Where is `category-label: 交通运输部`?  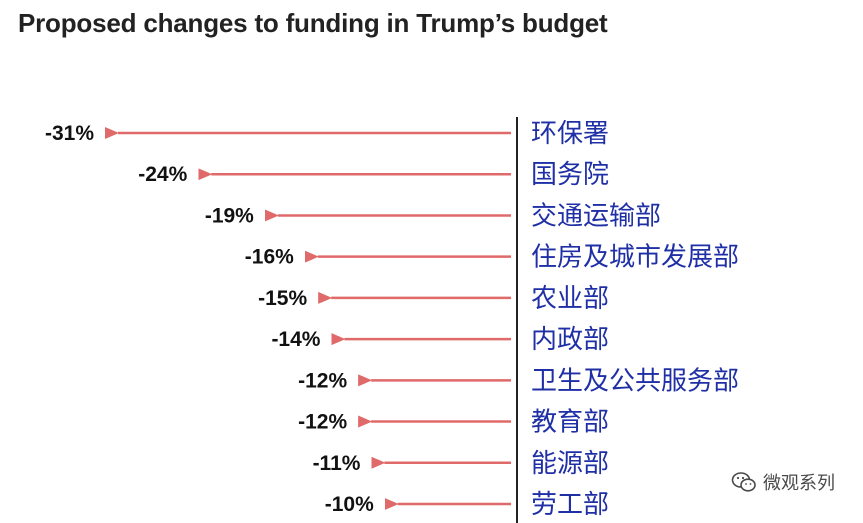
category-label: 交通运输部 is located at coordinates (596, 216).